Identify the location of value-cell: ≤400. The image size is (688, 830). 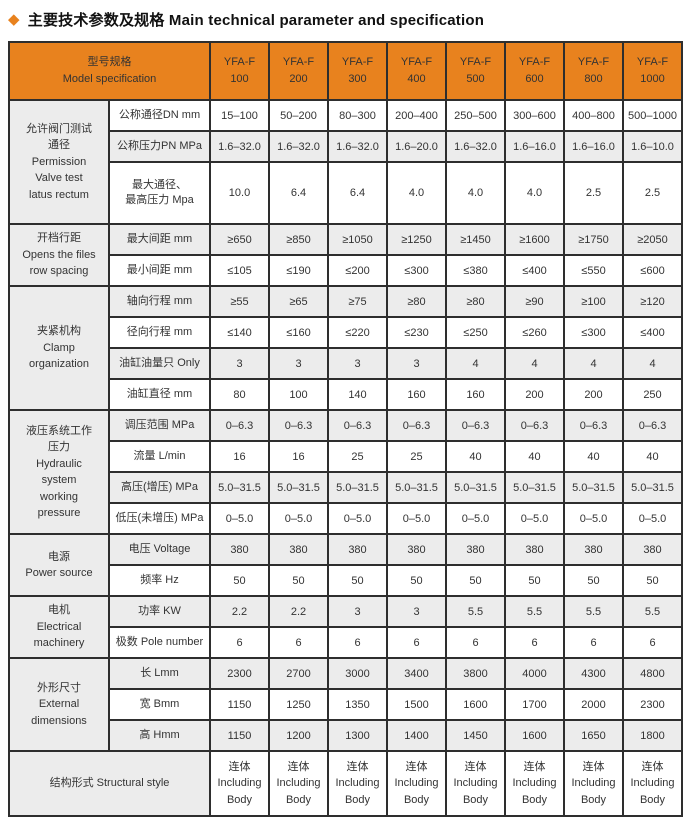
(534, 270).